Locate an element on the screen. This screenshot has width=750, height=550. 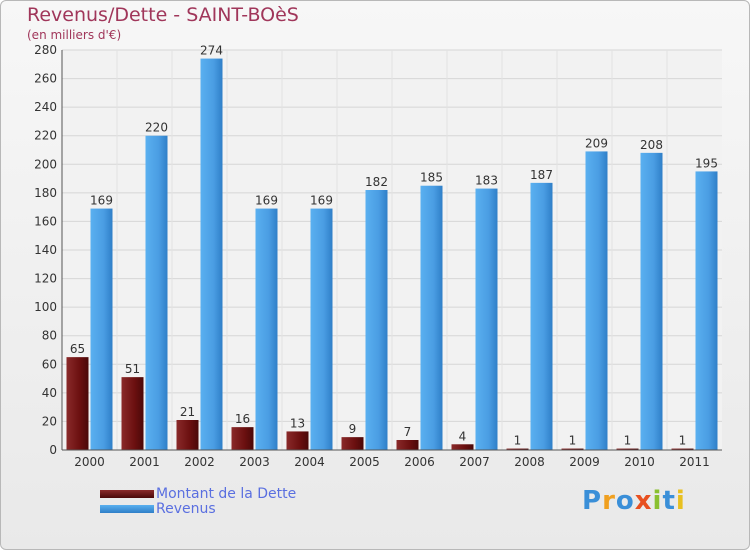
data-label: 208 is located at coordinates (651, 145).